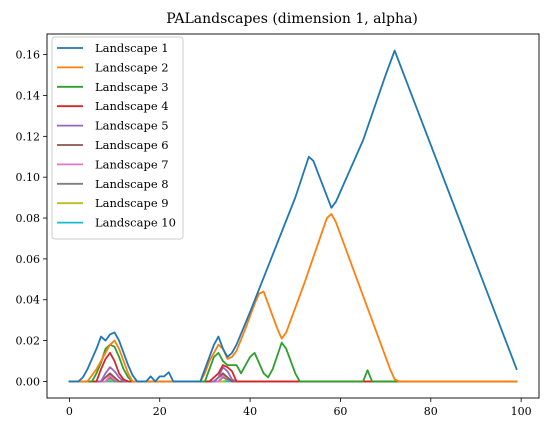 This screenshot has height=432, width=550. I want to click on y-tick-label: 0.16, so click(28, 55).